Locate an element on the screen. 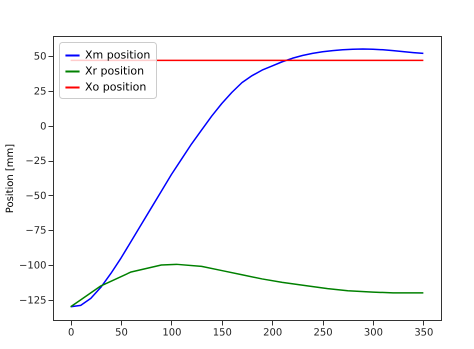 The image size is (474, 349). y-tick-label: −100 is located at coordinates (32, 266).